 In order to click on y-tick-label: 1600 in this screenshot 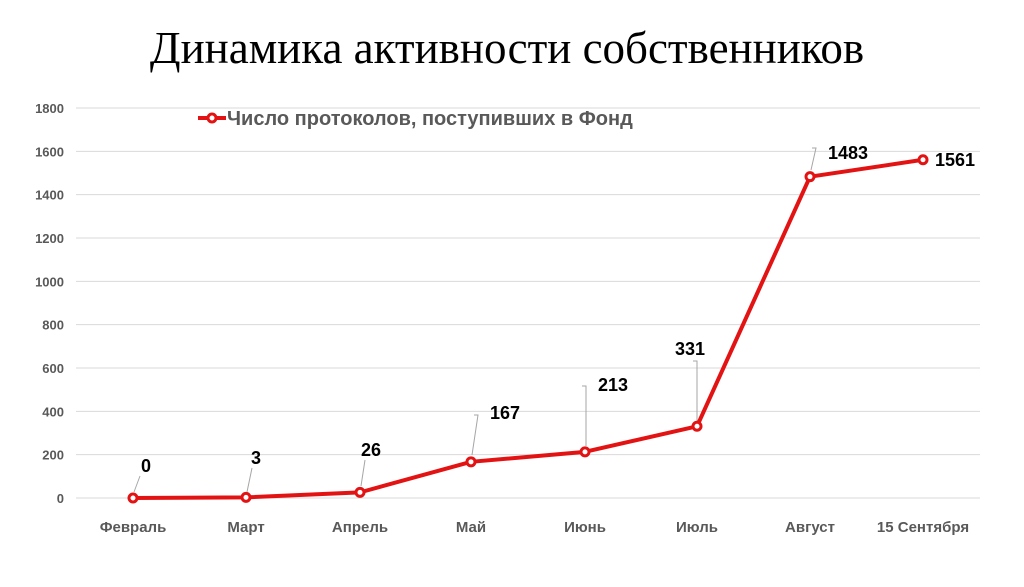, I will do `click(49, 151)`.